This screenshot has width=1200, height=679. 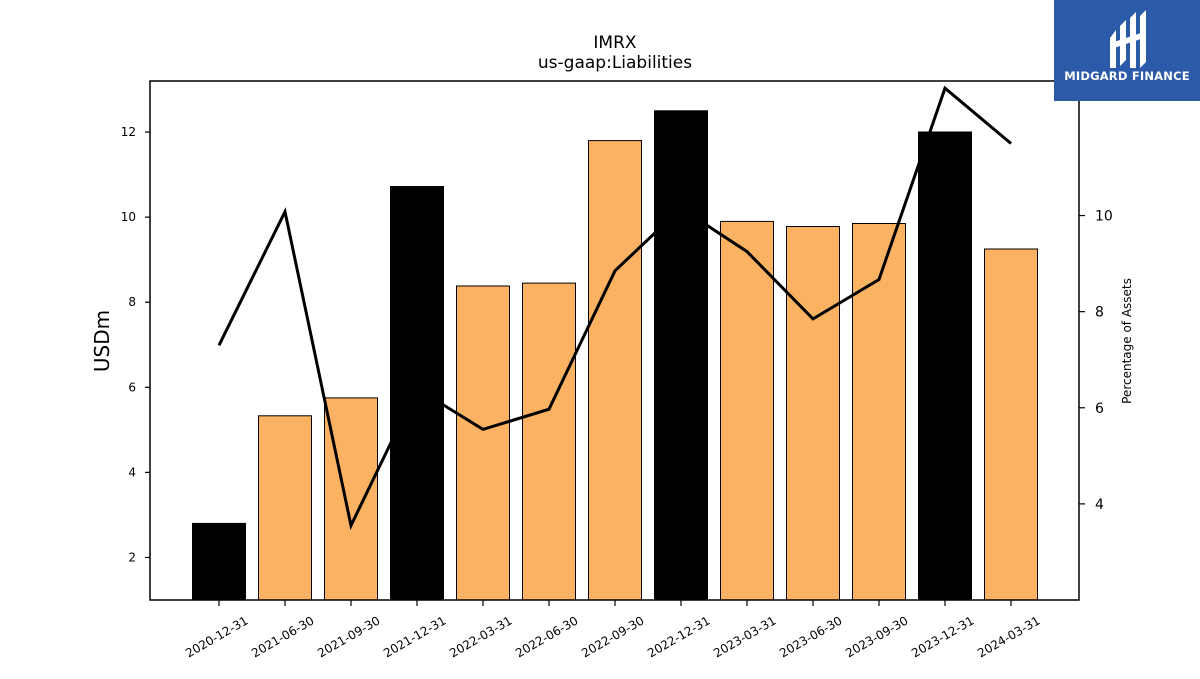 I want to click on chart-title: IMRX, so click(x=614, y=43).